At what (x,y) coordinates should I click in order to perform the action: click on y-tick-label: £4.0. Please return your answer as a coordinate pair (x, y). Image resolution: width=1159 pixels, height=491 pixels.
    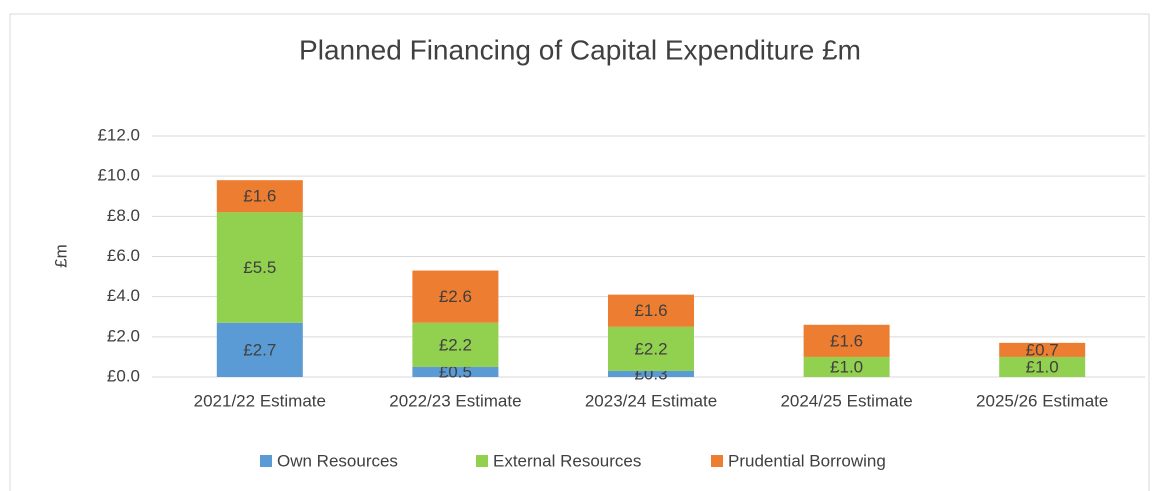
    Looking at the image, I should click on (123, 295).